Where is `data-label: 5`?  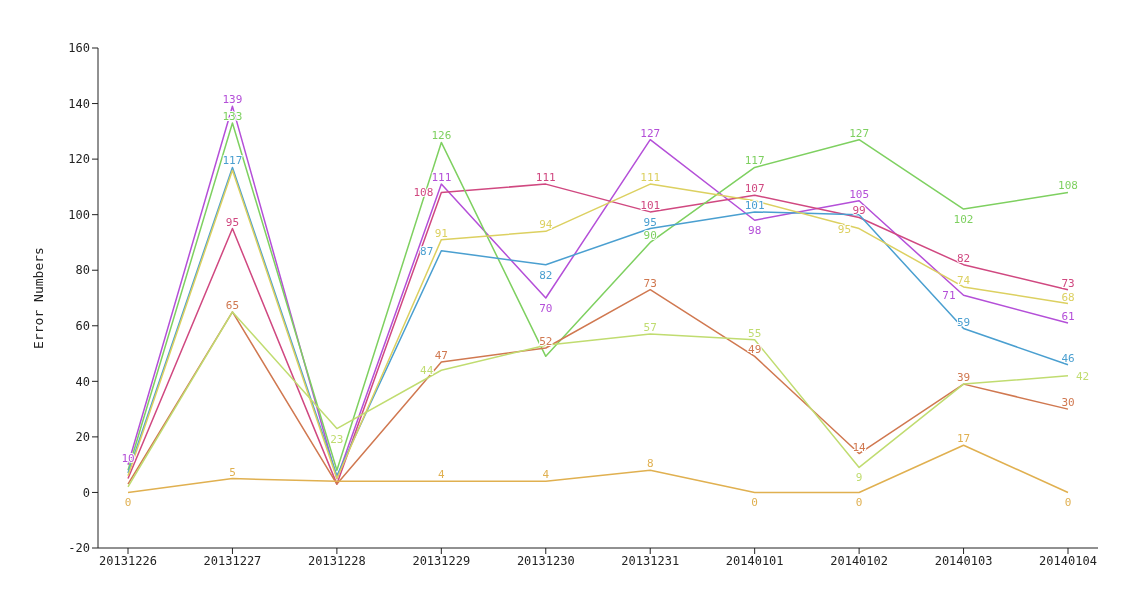
data-label: 5 is located at coordinates (232, 472).